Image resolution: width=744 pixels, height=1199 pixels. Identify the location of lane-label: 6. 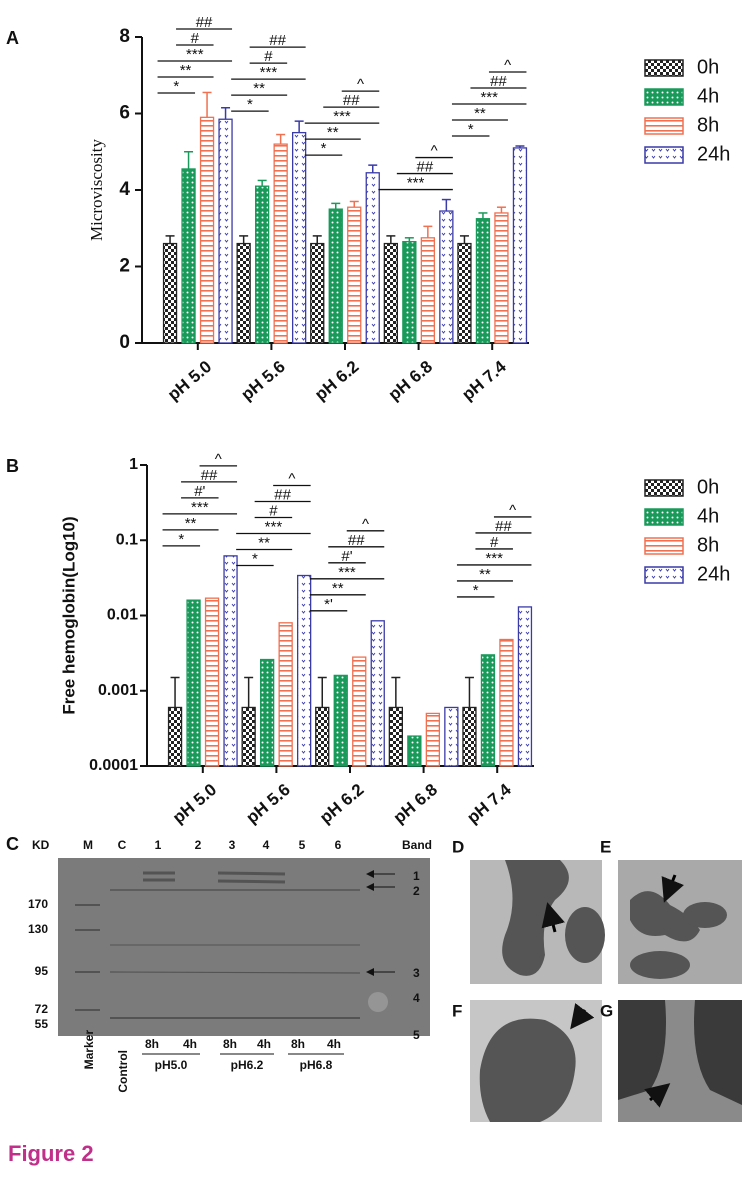
(338, 845).